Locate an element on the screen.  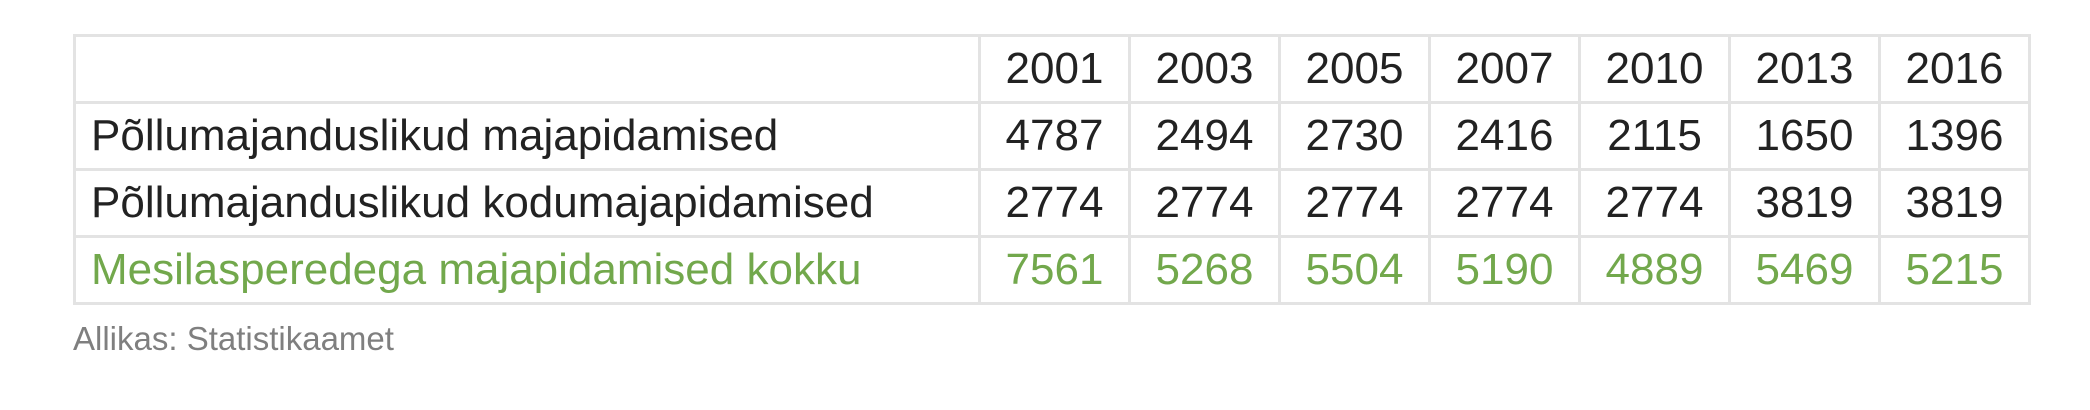
table-cell: 4787 is located at coordinates (1054, 136).